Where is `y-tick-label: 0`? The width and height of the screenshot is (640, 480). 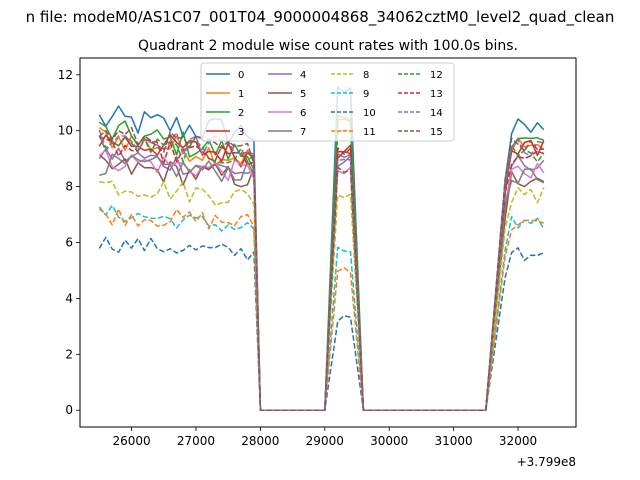
y-tick-label: 0 is located at coordinates (69, 410).